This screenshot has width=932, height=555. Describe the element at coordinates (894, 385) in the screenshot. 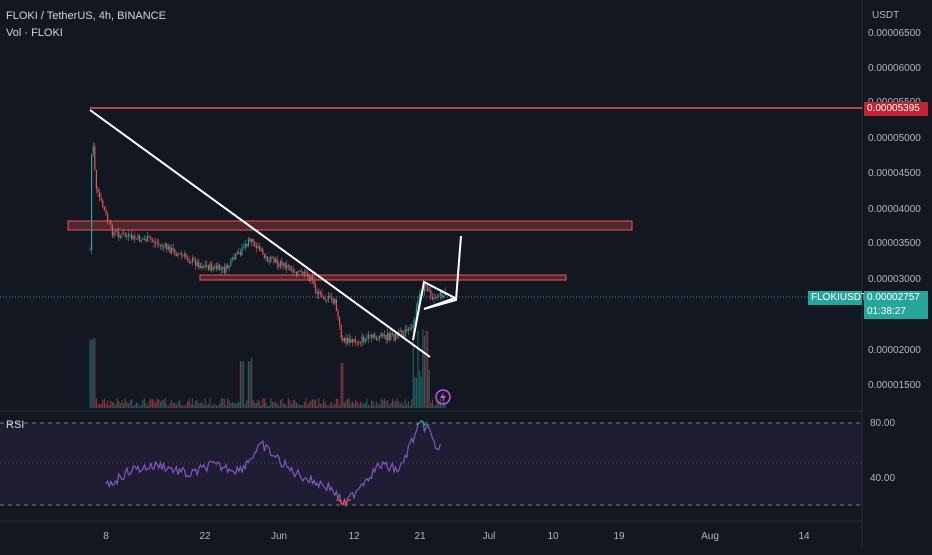

I see `price-label: 0.00001500` at that location.